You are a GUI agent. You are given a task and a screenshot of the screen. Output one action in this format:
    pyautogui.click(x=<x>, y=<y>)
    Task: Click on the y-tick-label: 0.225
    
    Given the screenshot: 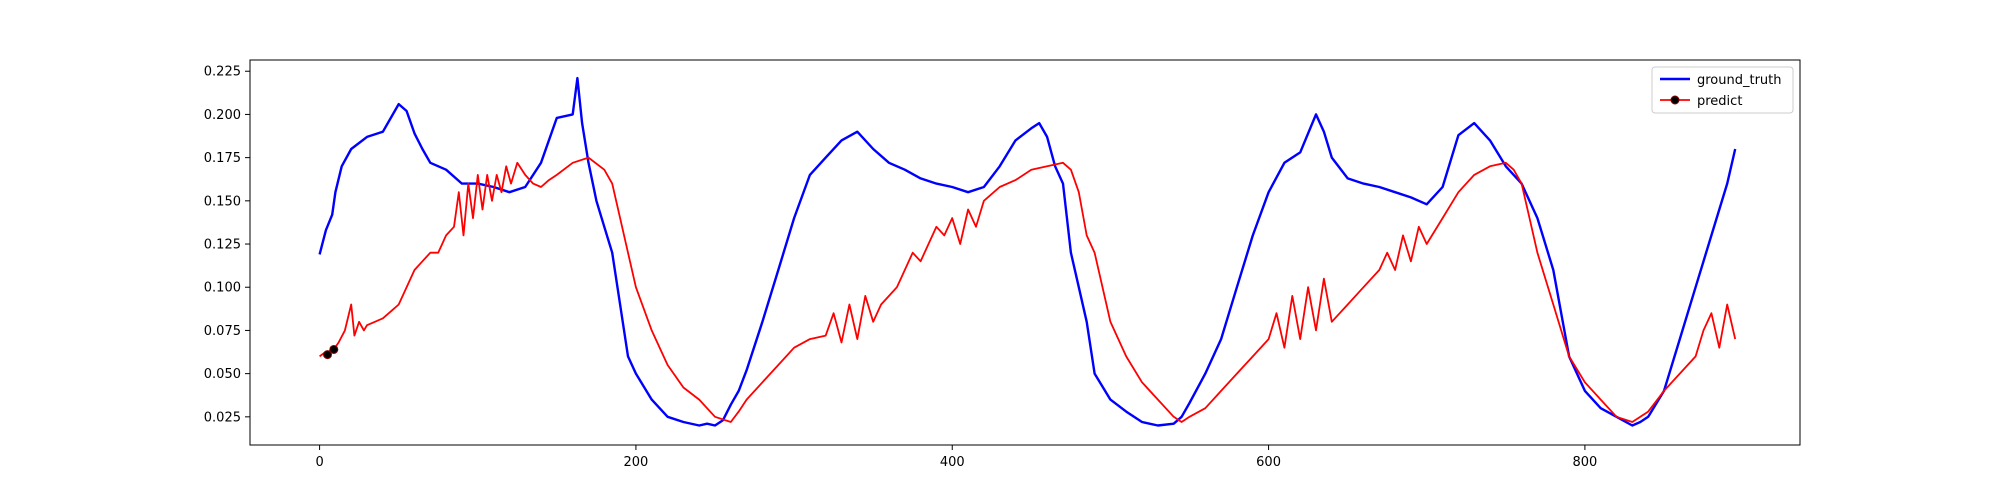 What is the action you would take?
    pyautogui.click(x=222, y=72)
    